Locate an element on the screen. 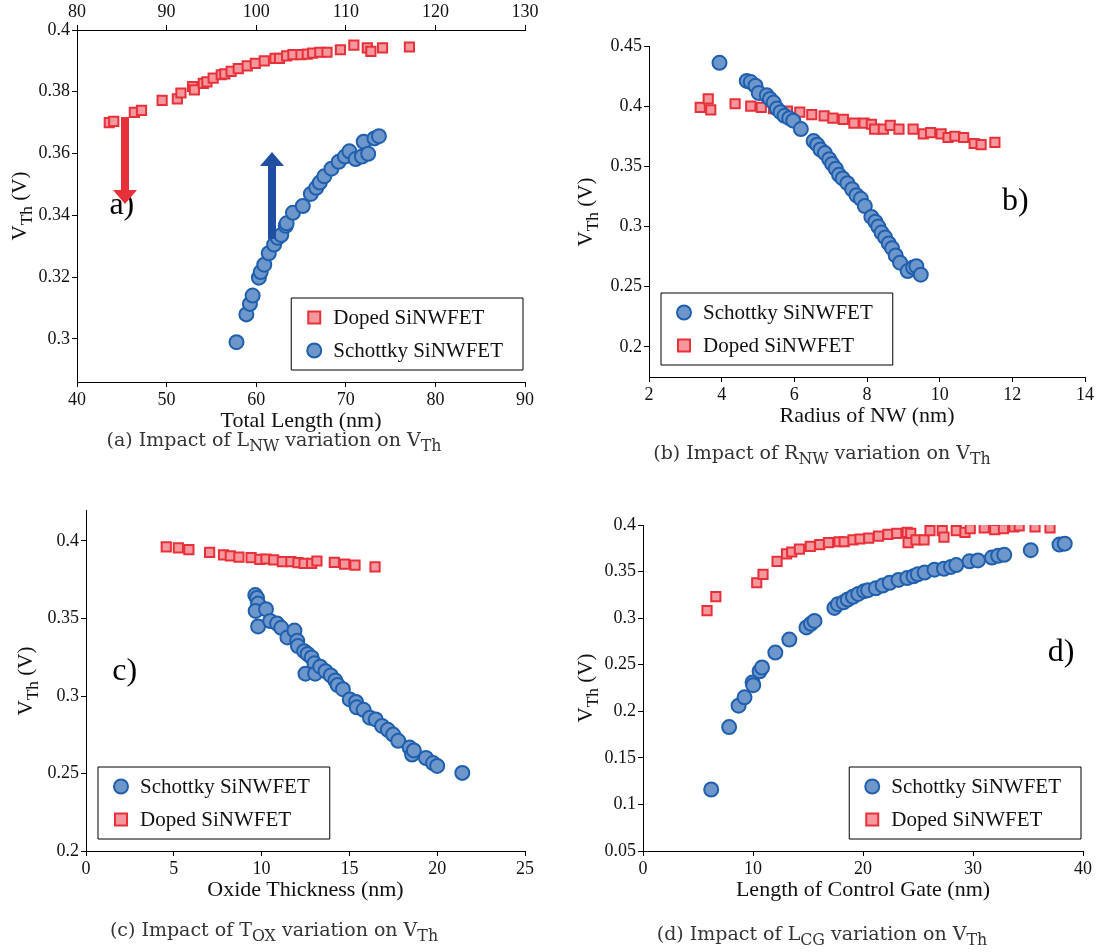 This screenshot has height=952, width=1096. x2-tick-label: 90 is located at coordinates (166, 10).